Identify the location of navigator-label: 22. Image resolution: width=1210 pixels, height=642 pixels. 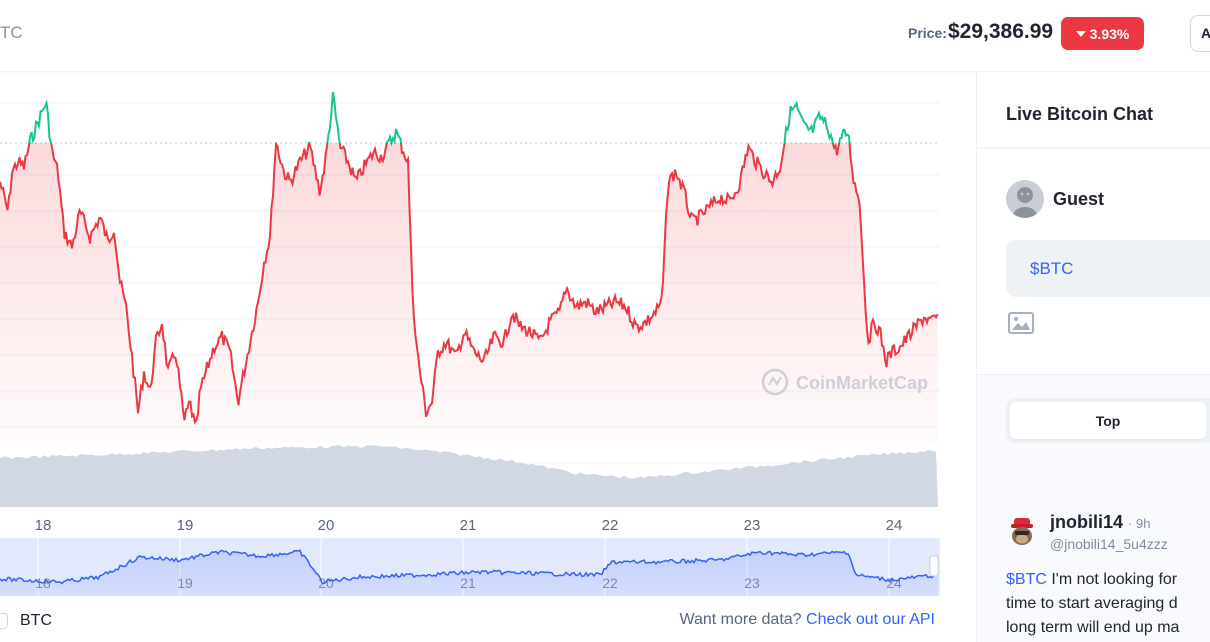
(610, 583).